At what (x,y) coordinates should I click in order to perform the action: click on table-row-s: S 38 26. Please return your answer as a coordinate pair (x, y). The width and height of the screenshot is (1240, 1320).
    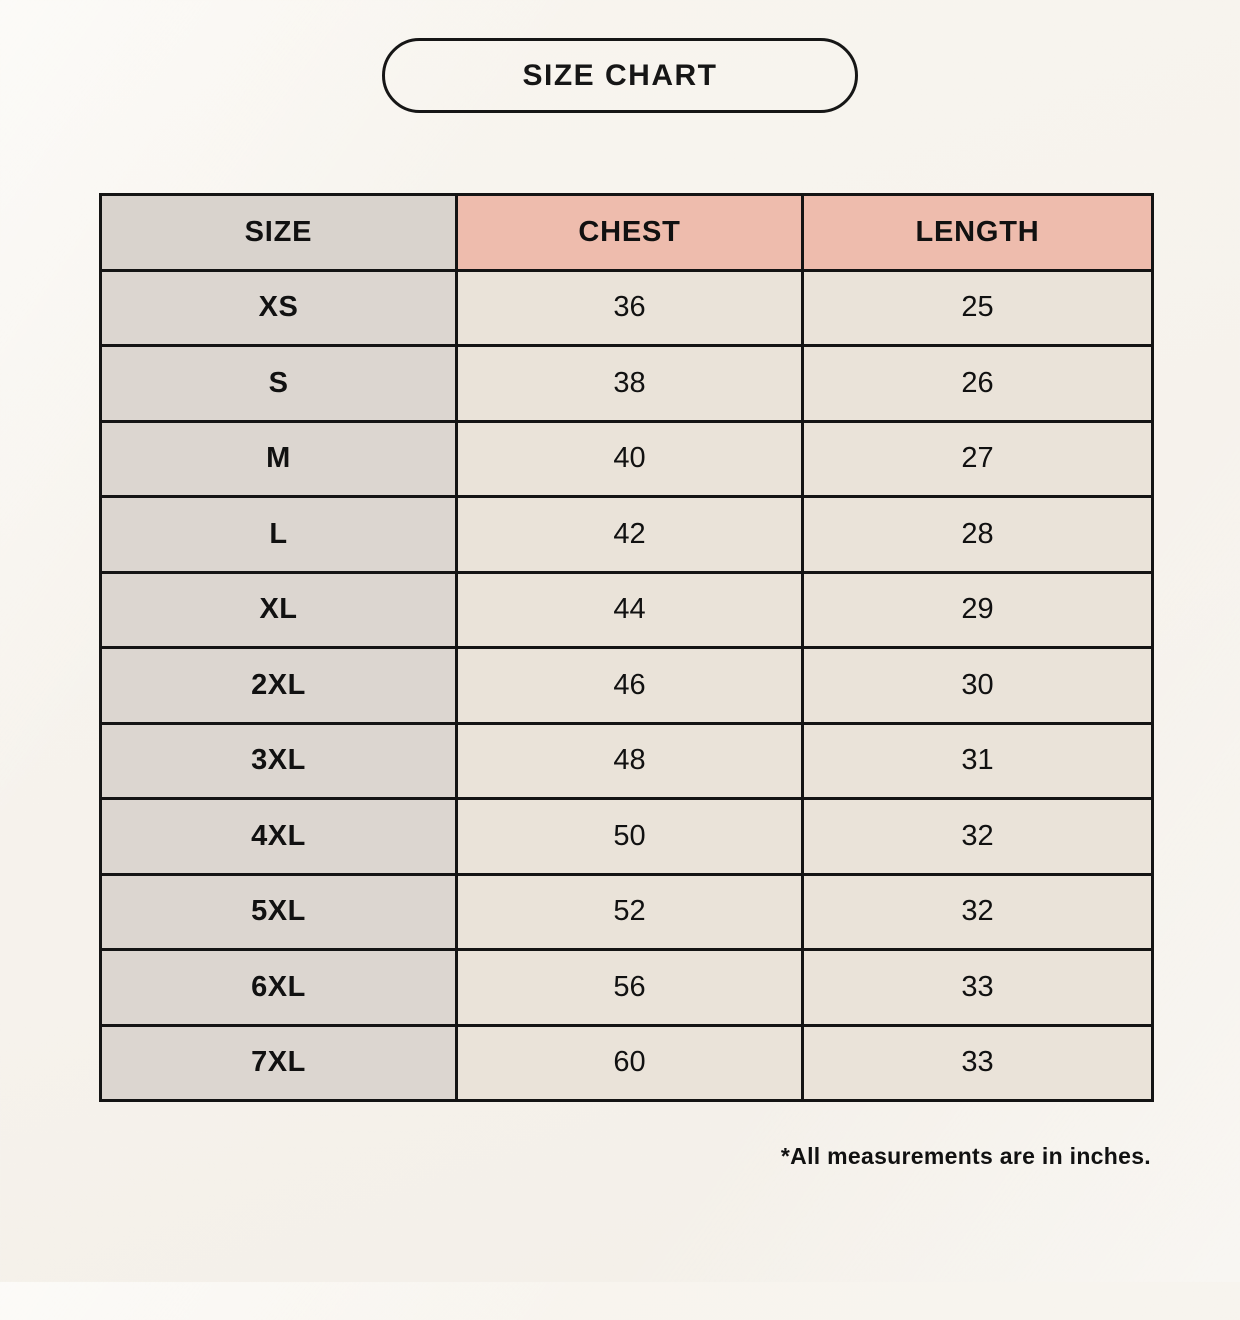
    Looking at the image, I should click on (626, 383).